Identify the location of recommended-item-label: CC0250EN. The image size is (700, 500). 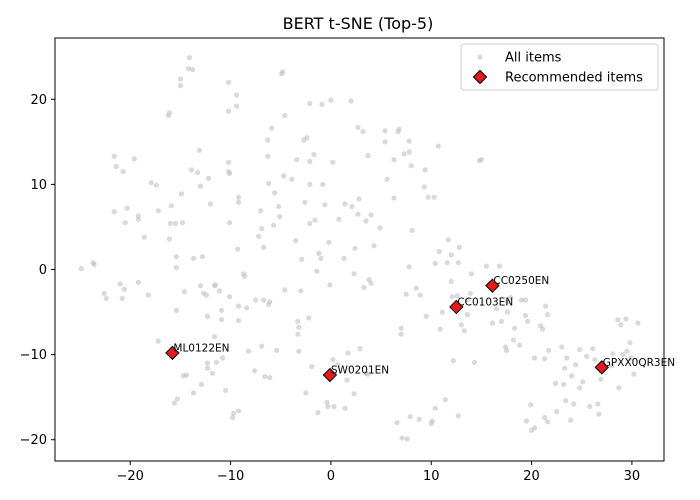
(521, 281).